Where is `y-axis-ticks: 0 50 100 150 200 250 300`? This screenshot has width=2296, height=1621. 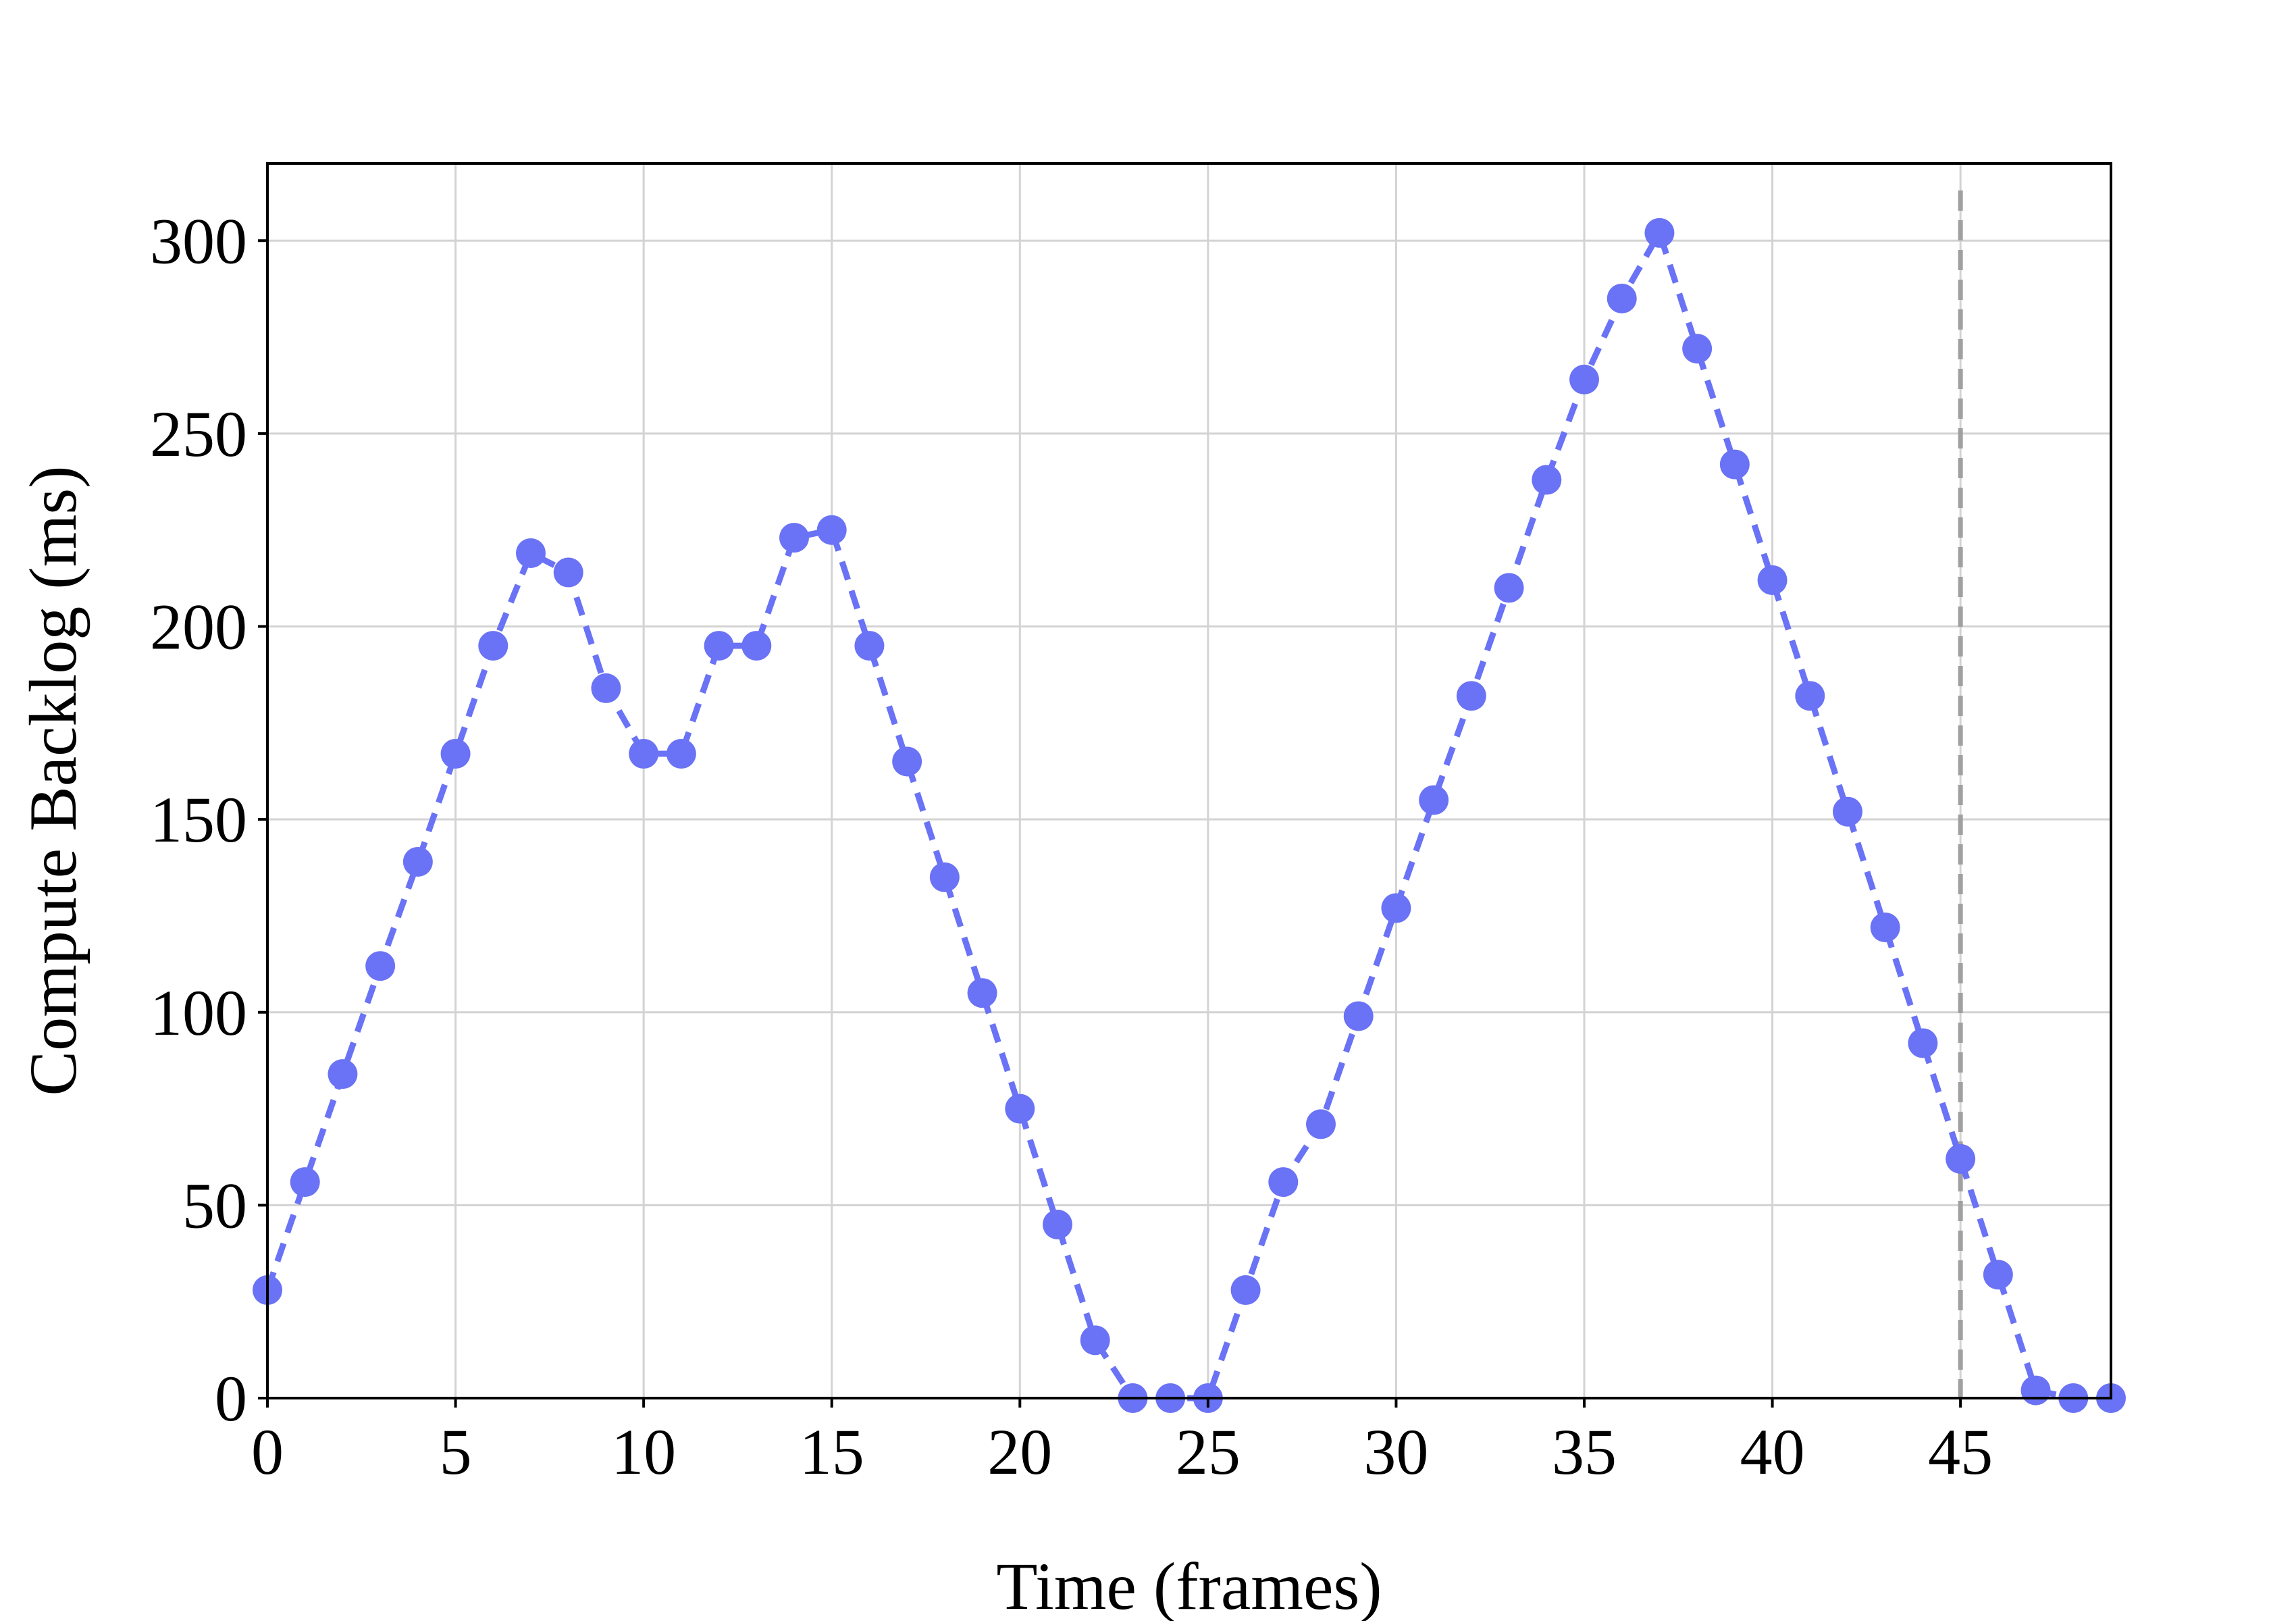
y-axis-ticks: 0 50 100 150 200 250 300 is located at coordinates (208, 820).